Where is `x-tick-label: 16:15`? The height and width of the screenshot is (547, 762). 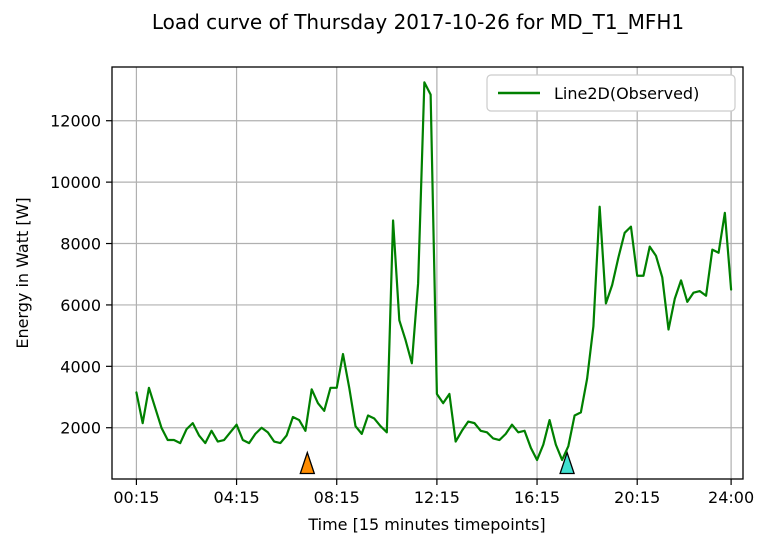 x-tick-label: 16:15 is located at coordinates (537, 497).